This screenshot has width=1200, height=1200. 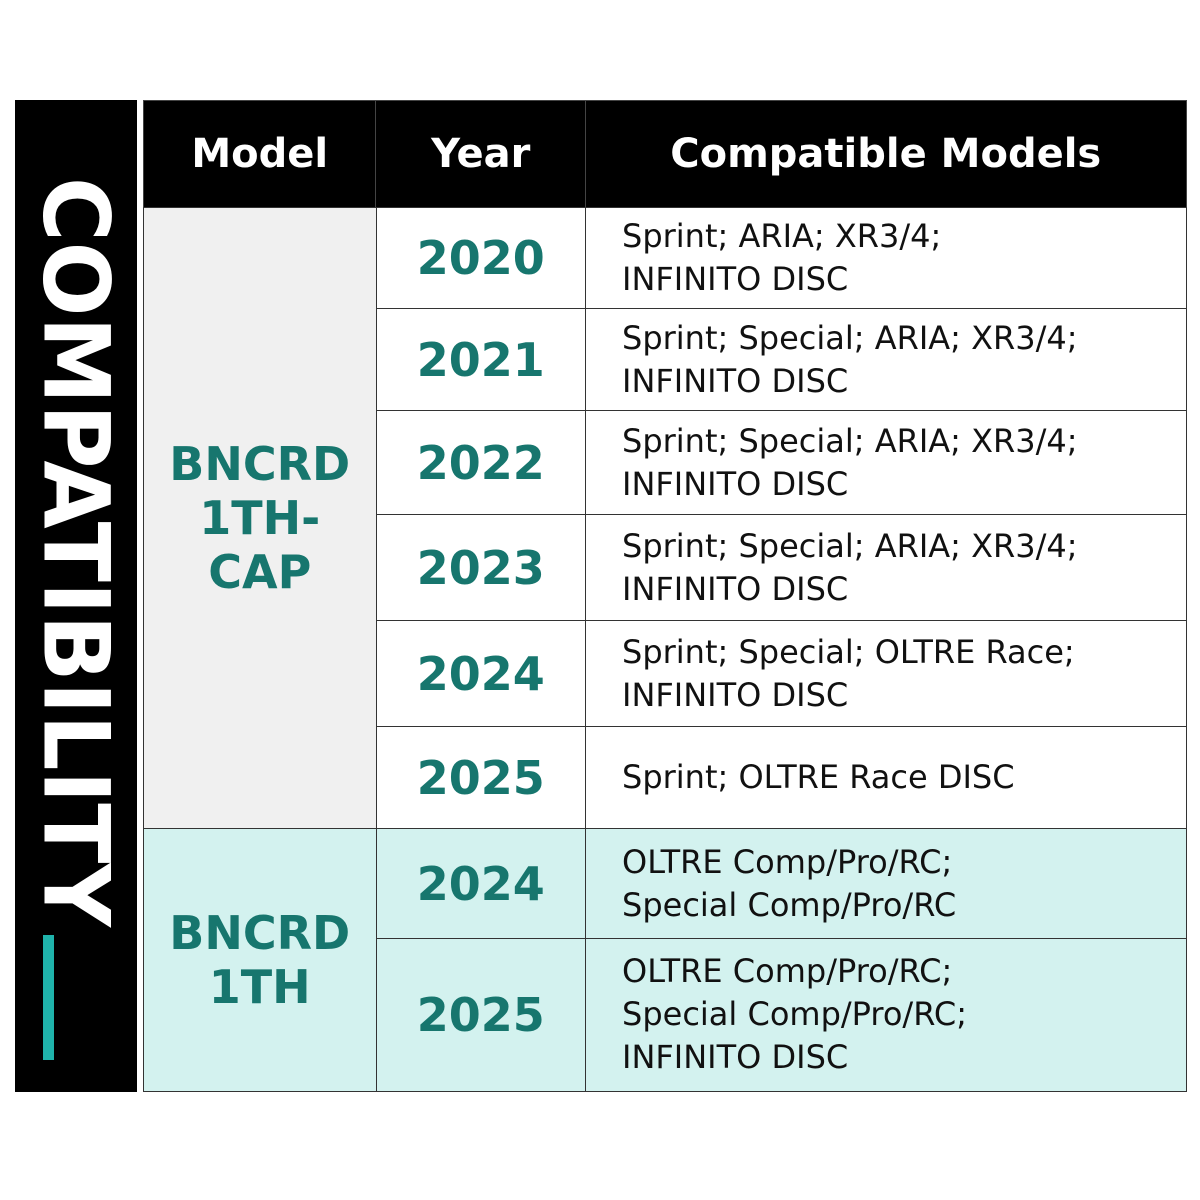 I want to click on models-cell: Sprint; OLTRE Race DISC, so click(x=886, y=778).